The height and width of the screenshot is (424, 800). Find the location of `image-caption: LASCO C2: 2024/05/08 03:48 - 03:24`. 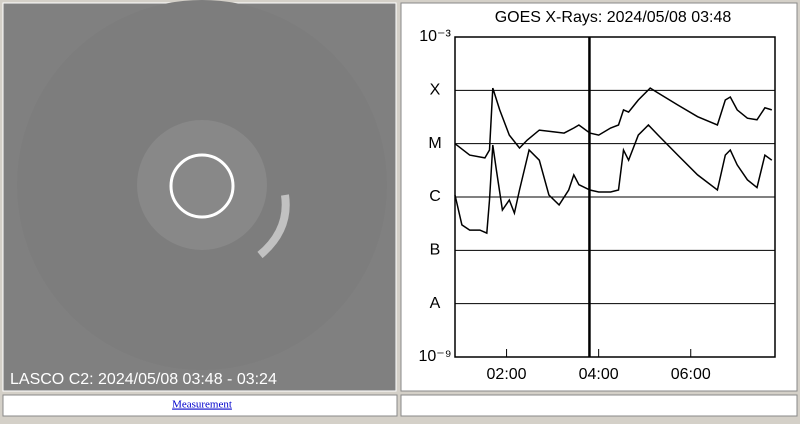

image-caption: LASCO C2: 2024/05/08 03:48 - 03:24 is located at coordinates (143, 379).